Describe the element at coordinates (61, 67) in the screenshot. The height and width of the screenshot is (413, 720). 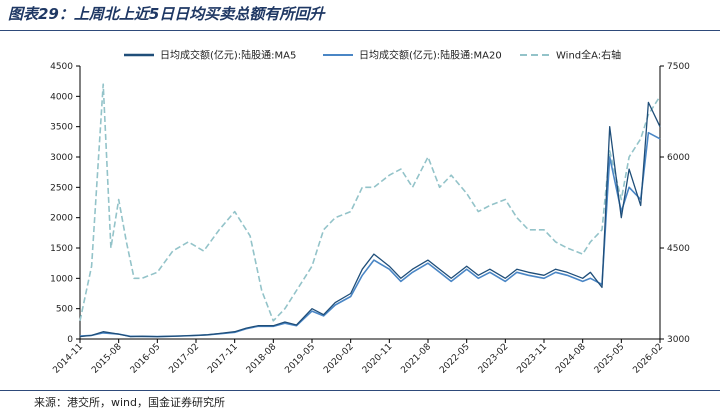
I see `y-left-tick-label: 4500` at that location.